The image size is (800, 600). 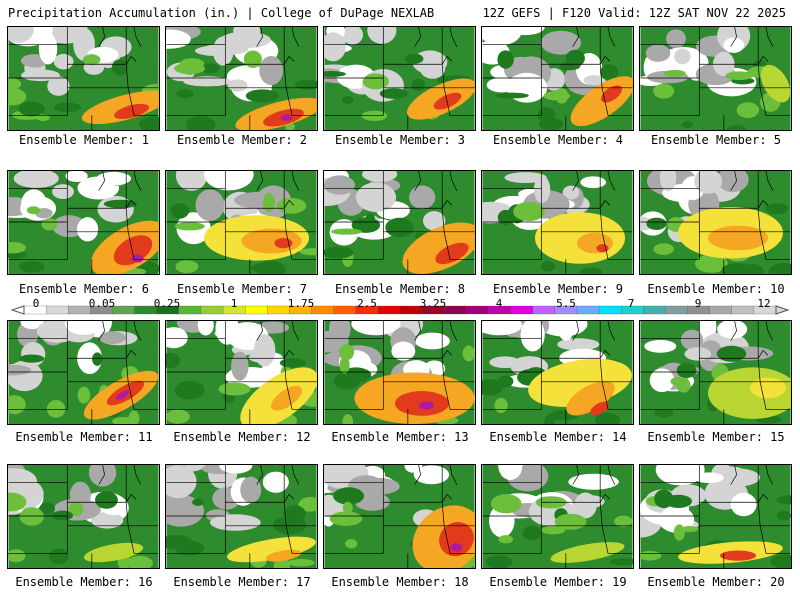 I want to click on ensemble-member-label: Ensemble Member: 8, so click(x=400, y=289).